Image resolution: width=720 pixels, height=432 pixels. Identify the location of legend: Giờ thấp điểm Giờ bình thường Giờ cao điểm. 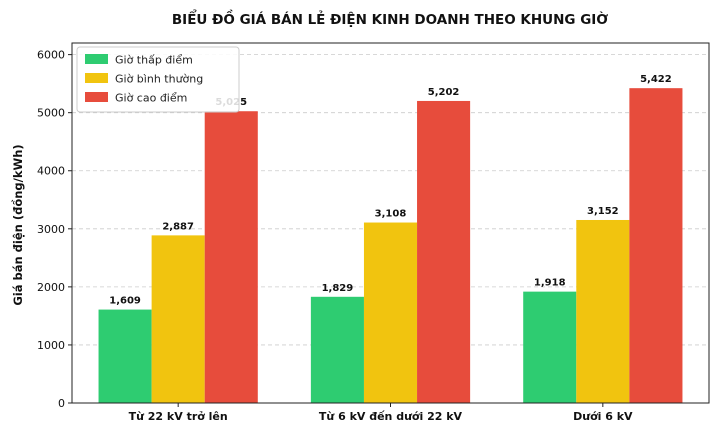
(158, 79).